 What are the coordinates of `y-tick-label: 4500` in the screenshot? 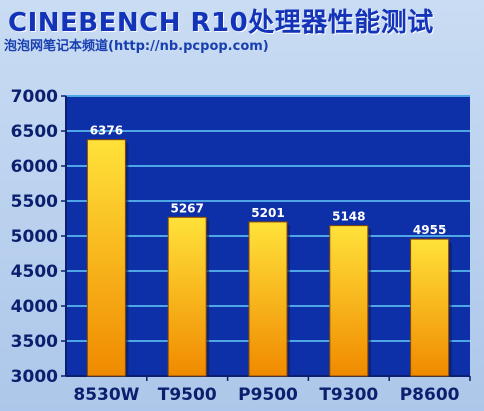 It's located at (34, 272).